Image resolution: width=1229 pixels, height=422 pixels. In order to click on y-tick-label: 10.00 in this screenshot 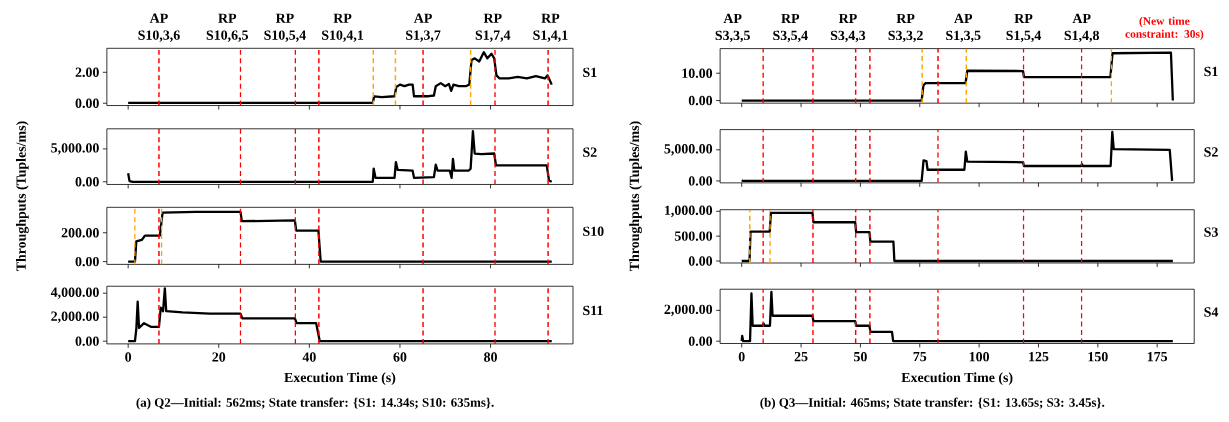, I will do `click(697, 73)`.